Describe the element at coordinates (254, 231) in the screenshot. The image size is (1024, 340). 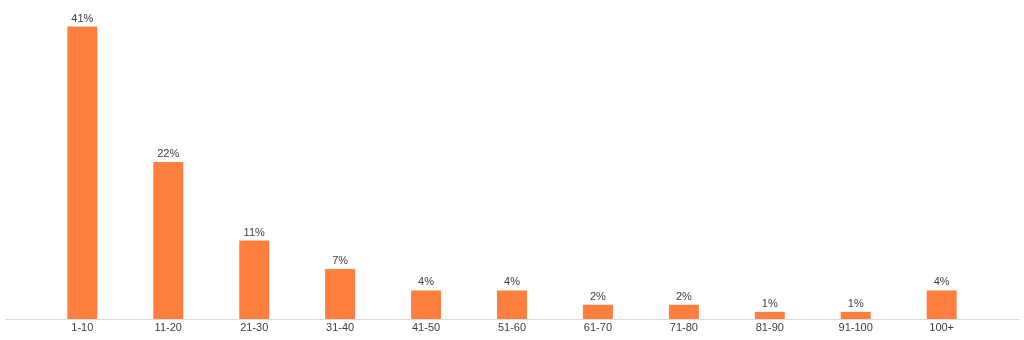
I see `data-label: 11%` at that location.